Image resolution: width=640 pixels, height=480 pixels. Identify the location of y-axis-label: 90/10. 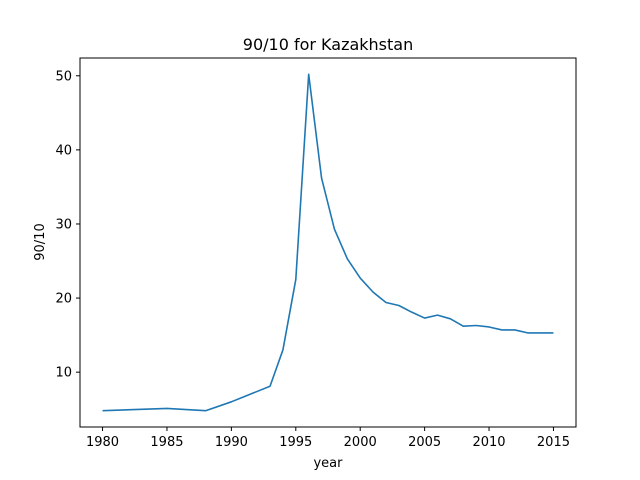
(40, 241).